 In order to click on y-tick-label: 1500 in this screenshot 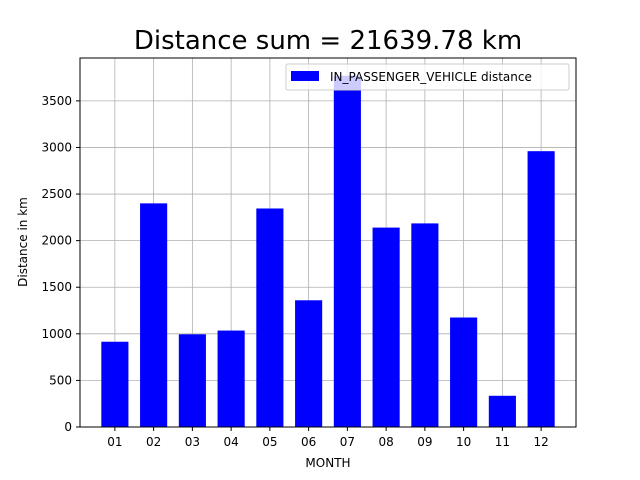, I will do `click(56, 287)`.